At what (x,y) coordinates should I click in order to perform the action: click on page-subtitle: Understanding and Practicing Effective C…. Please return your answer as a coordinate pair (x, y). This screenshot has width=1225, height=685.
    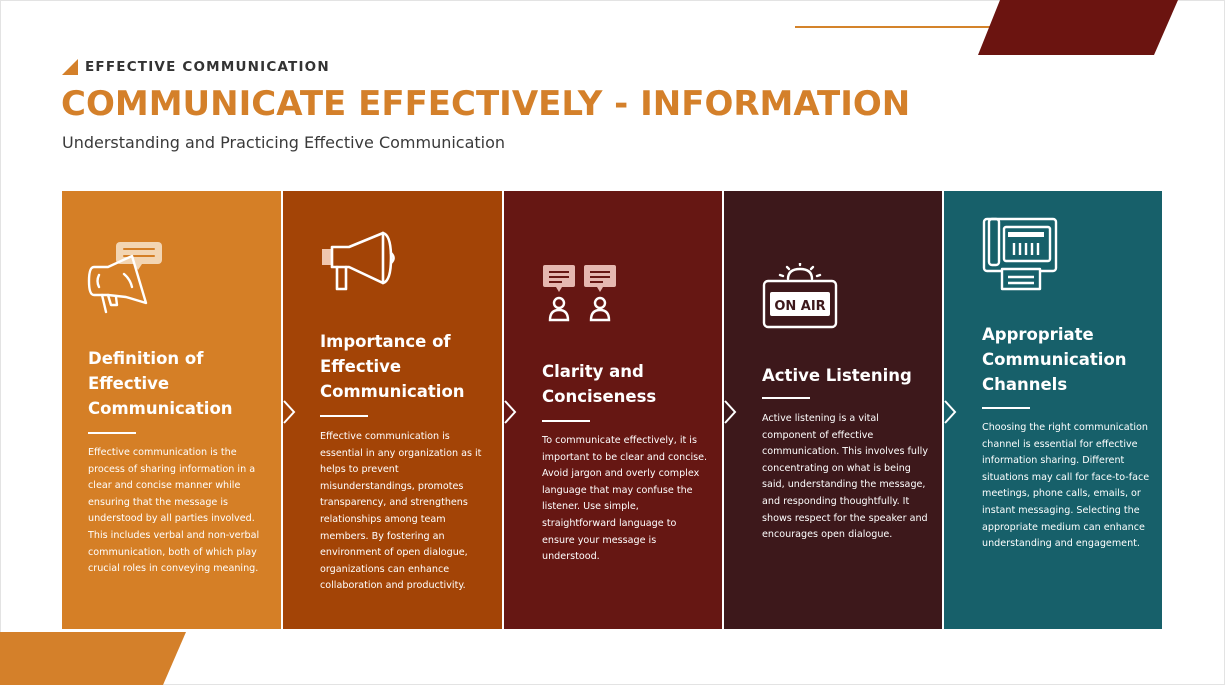
    Looking at the image, I should click on (284, 142).